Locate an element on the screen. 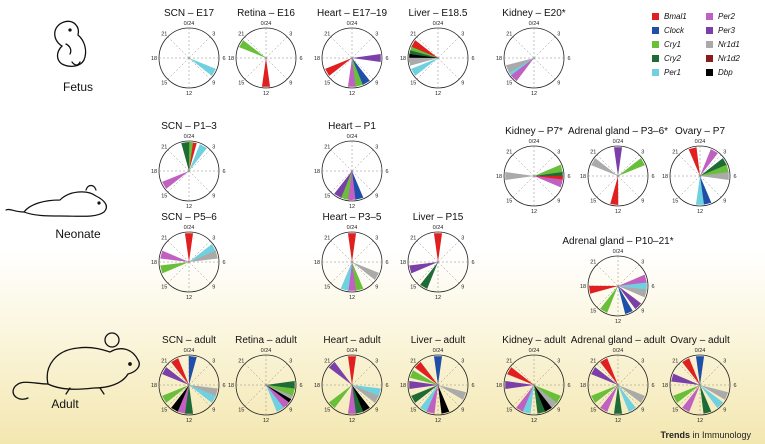 The width and height of the screenshot is (765, 444). panel-title: Adrenal gland – P3–6* is located at coordinates (618, 131).